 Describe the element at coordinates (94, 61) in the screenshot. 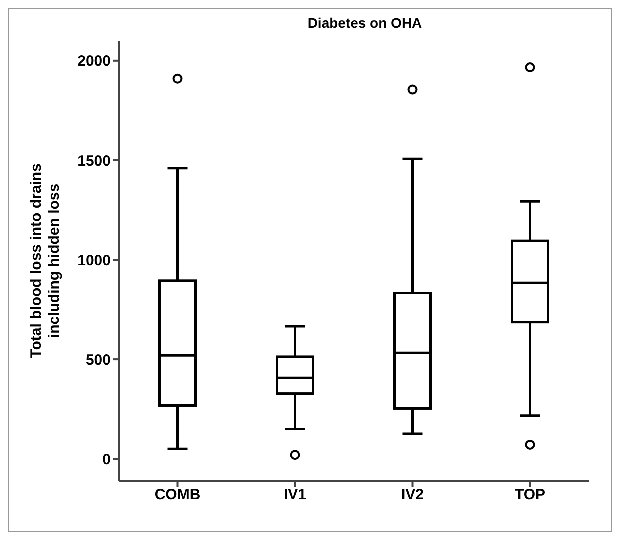

I see `y-tick-label: 2000` at that location.